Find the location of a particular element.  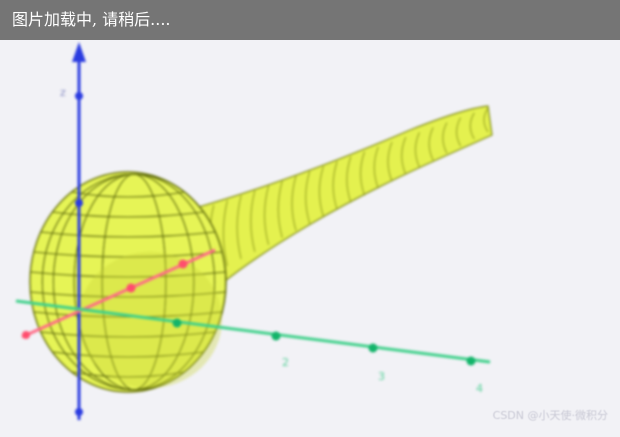

y-axis-tick-label: 3 is located at coordinates (381, 376).